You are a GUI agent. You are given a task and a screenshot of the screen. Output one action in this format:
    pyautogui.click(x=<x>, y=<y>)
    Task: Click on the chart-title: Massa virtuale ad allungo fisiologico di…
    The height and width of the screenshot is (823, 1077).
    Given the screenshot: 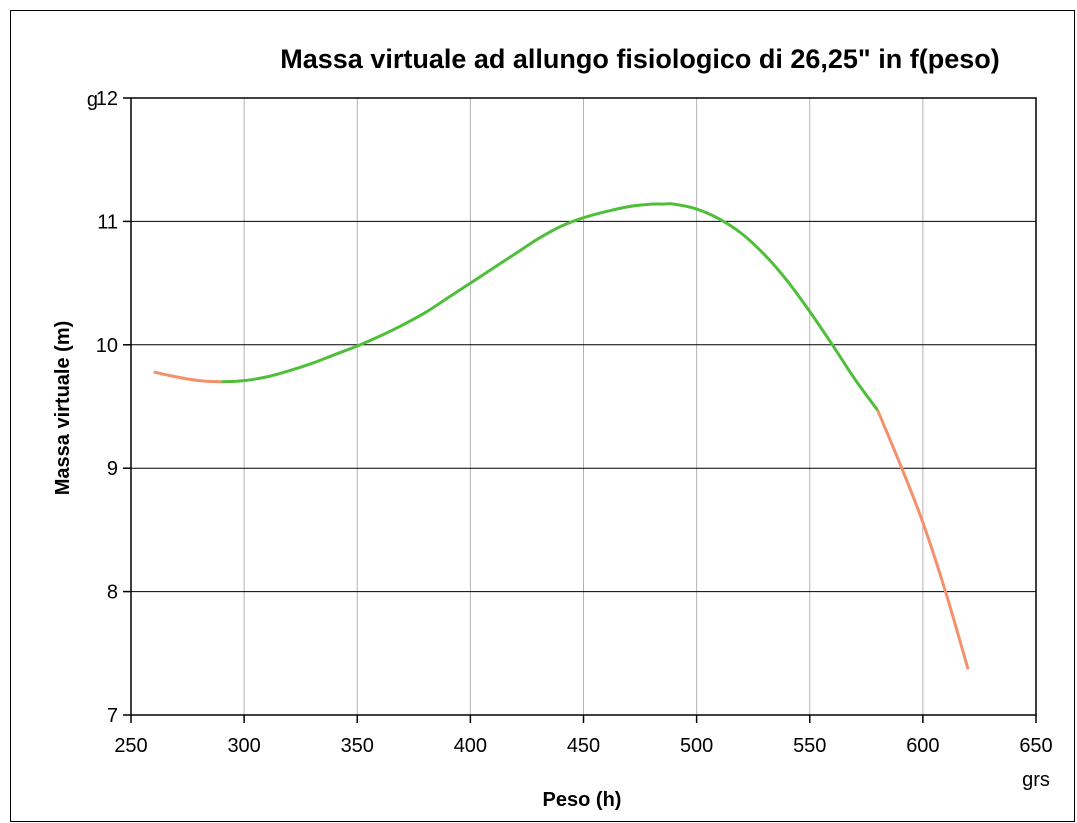 What is the action you would take?
    pyautogui.click(x=639, y=59)
    